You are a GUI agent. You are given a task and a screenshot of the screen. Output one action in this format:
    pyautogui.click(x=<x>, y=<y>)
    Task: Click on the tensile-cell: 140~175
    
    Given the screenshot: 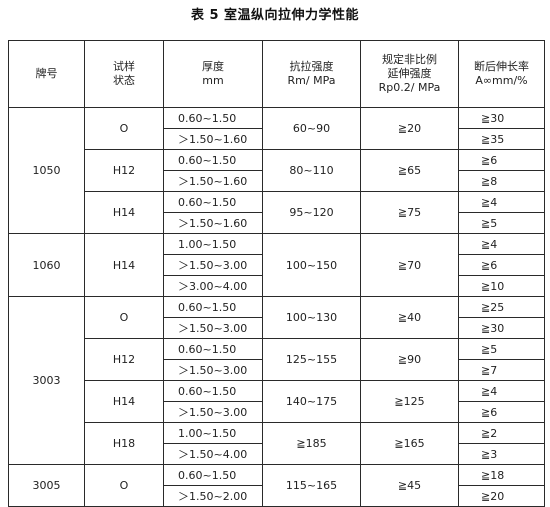 What is the action you would take?
    pyautogui.click(x=311, y=401)
    